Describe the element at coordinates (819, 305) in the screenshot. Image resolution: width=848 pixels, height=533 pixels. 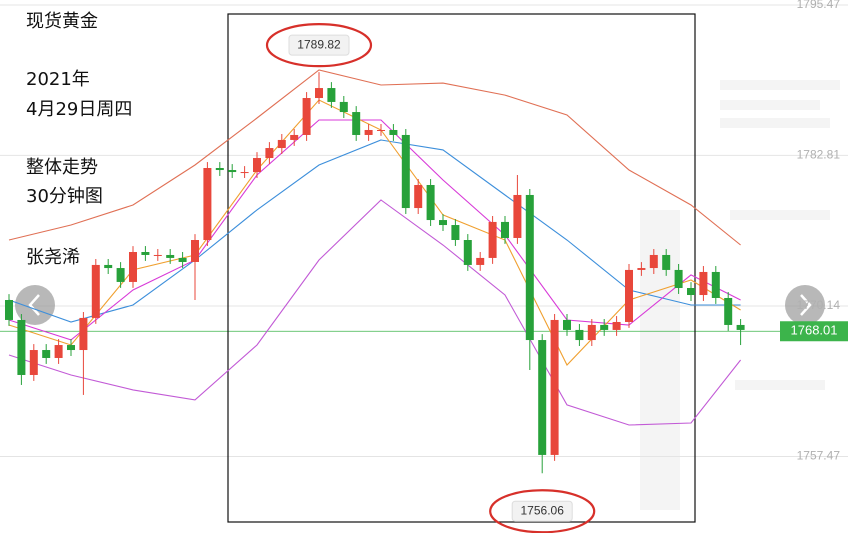
I see `y-tick-label: 1770.14` at that location.